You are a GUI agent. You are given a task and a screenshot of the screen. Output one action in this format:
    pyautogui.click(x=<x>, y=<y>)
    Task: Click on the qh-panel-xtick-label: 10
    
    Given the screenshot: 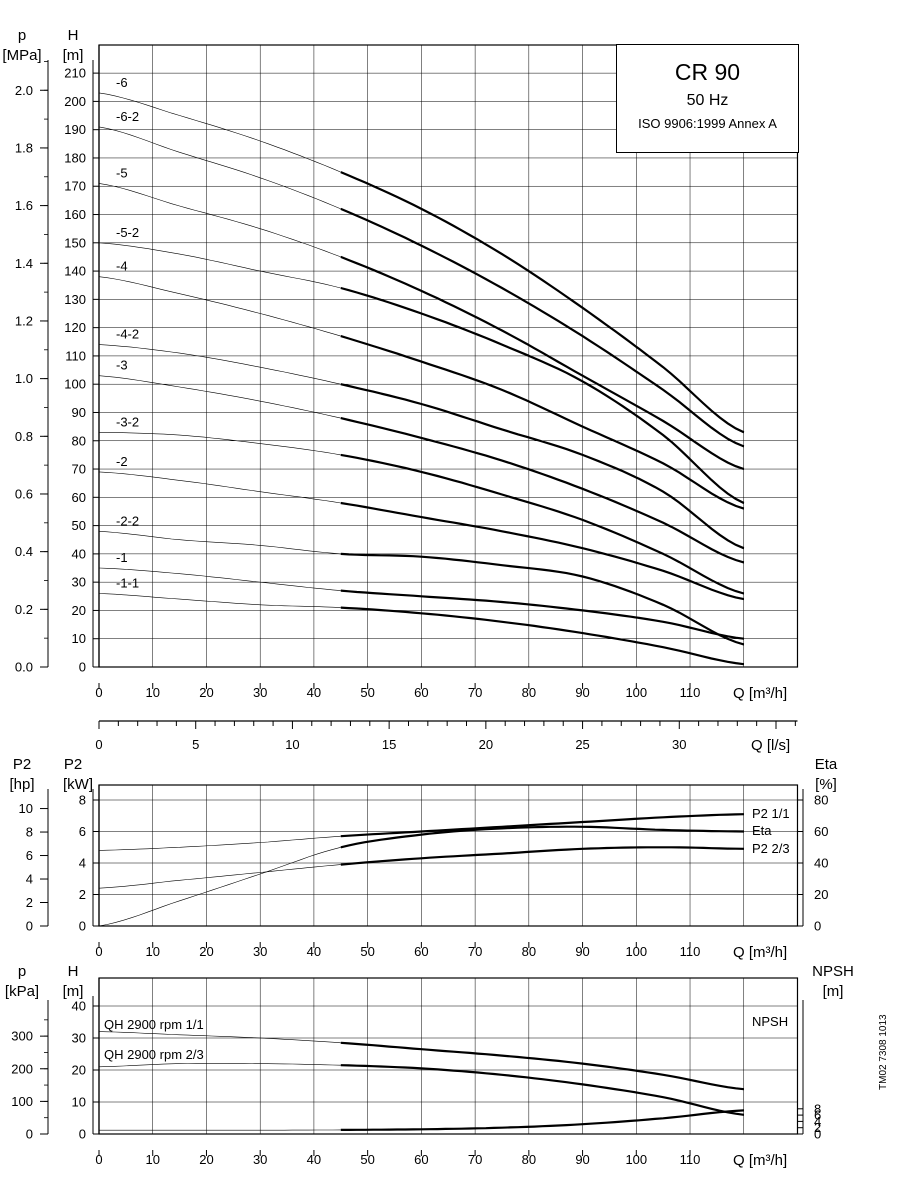 What is the action you would take?
    pyautogui.click(x=152, y=1159)
    